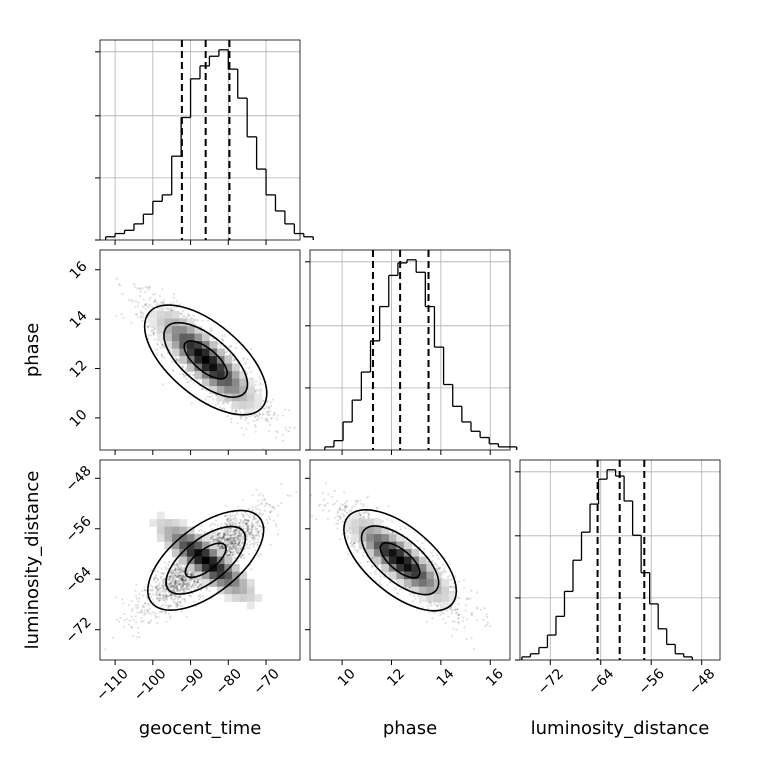 The height and width of the screenshot is (765, 760). Describe the element at coordinates (410, 350) in the screenshot. I see `panel-background` at that location.